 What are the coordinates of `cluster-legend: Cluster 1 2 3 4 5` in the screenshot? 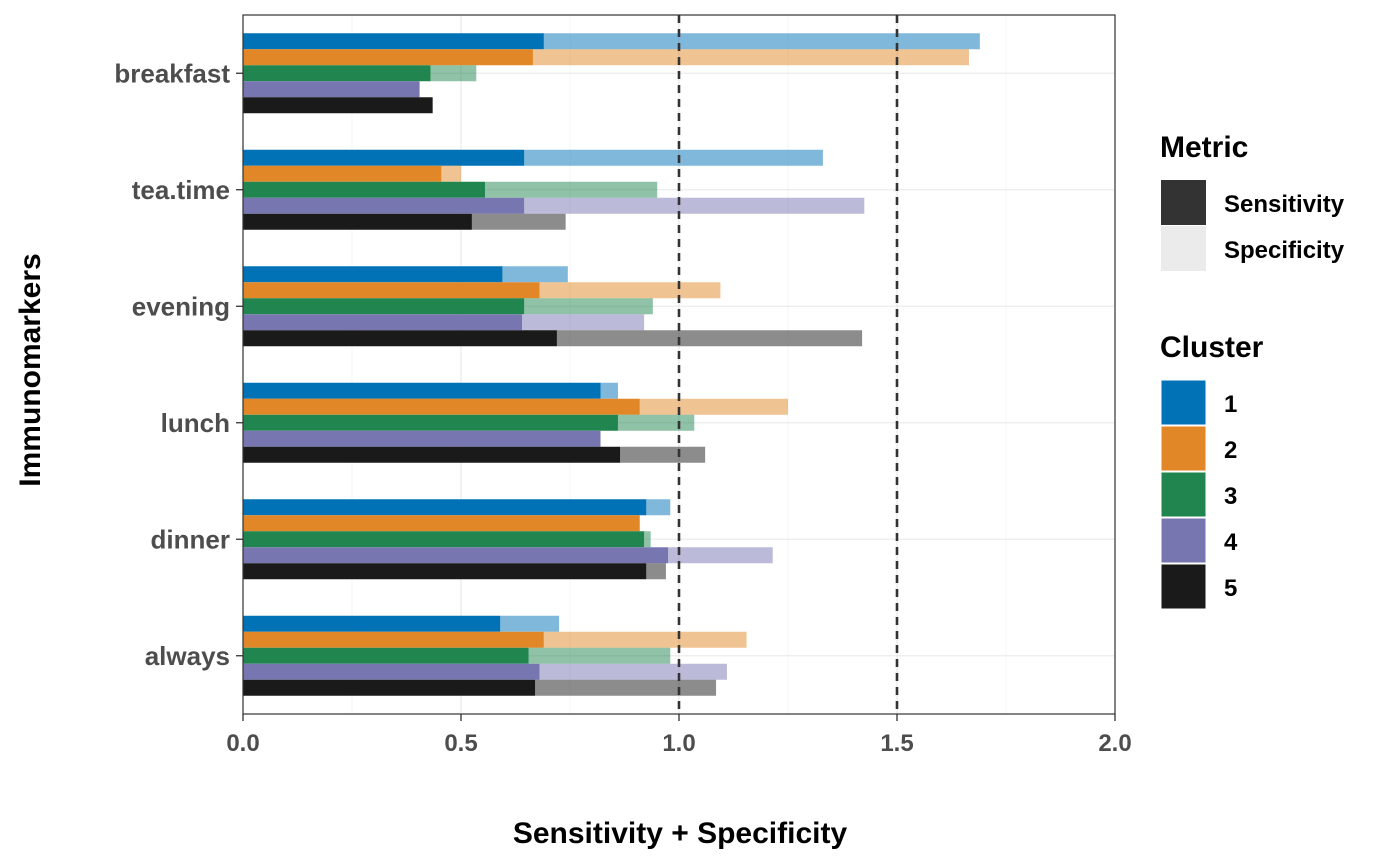 It's located at (1212, 470).